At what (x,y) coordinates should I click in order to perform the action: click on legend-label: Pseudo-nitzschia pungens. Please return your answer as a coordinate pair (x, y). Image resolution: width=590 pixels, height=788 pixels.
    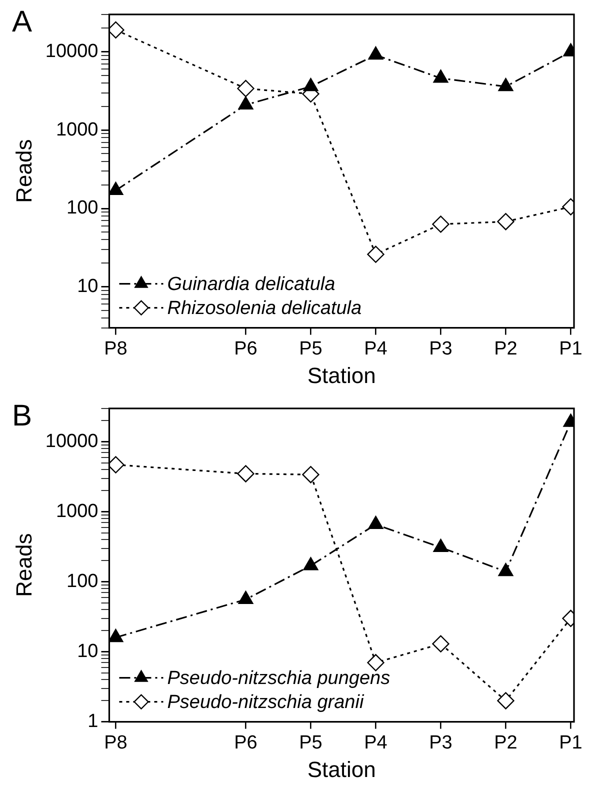
    Looking at the image, I should click on (279, 679).